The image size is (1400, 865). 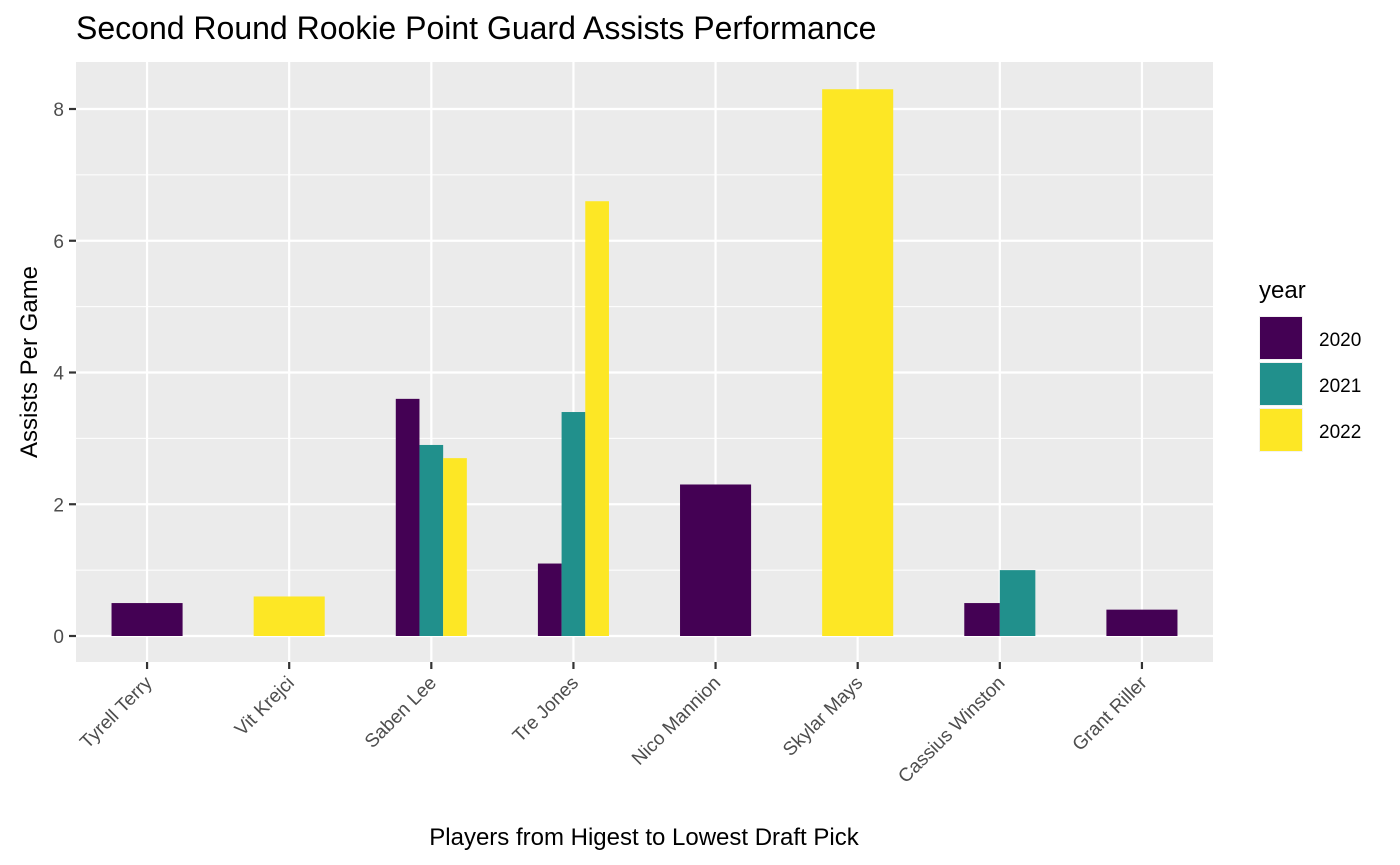 I want to click on legend-swatch-2020, so click(x=1281, y=338).